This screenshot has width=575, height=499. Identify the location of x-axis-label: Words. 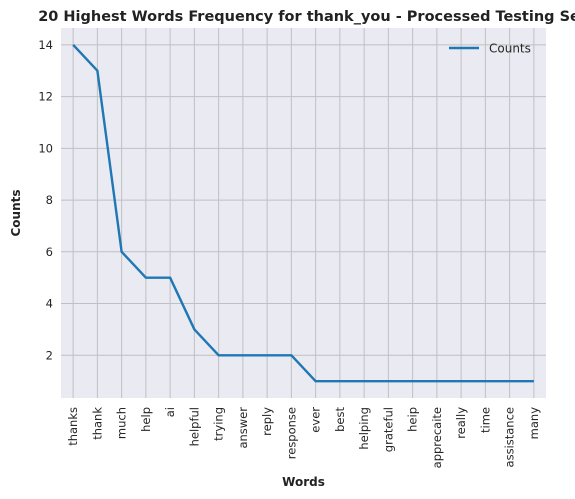
(303, 482).